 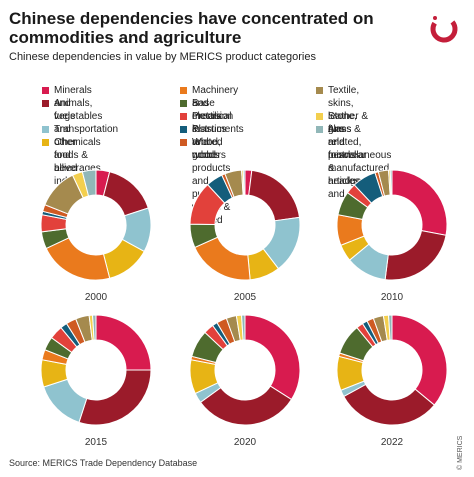 What do you see at coordinates (73, 103) in the screenshot?
I see `legend-label: Minerals and fuels` at bounding box center [73, 103].